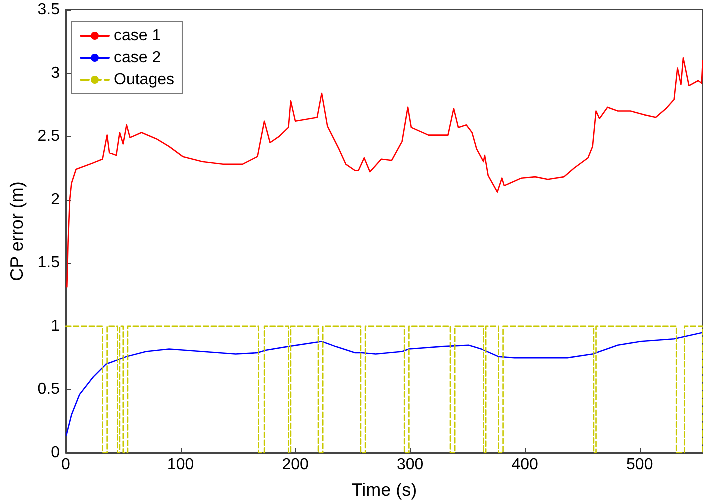 Image resolution: width=703 pixels, height=504 pixels. I want to click on y-tick-label: 2.5, so click(49, 137).